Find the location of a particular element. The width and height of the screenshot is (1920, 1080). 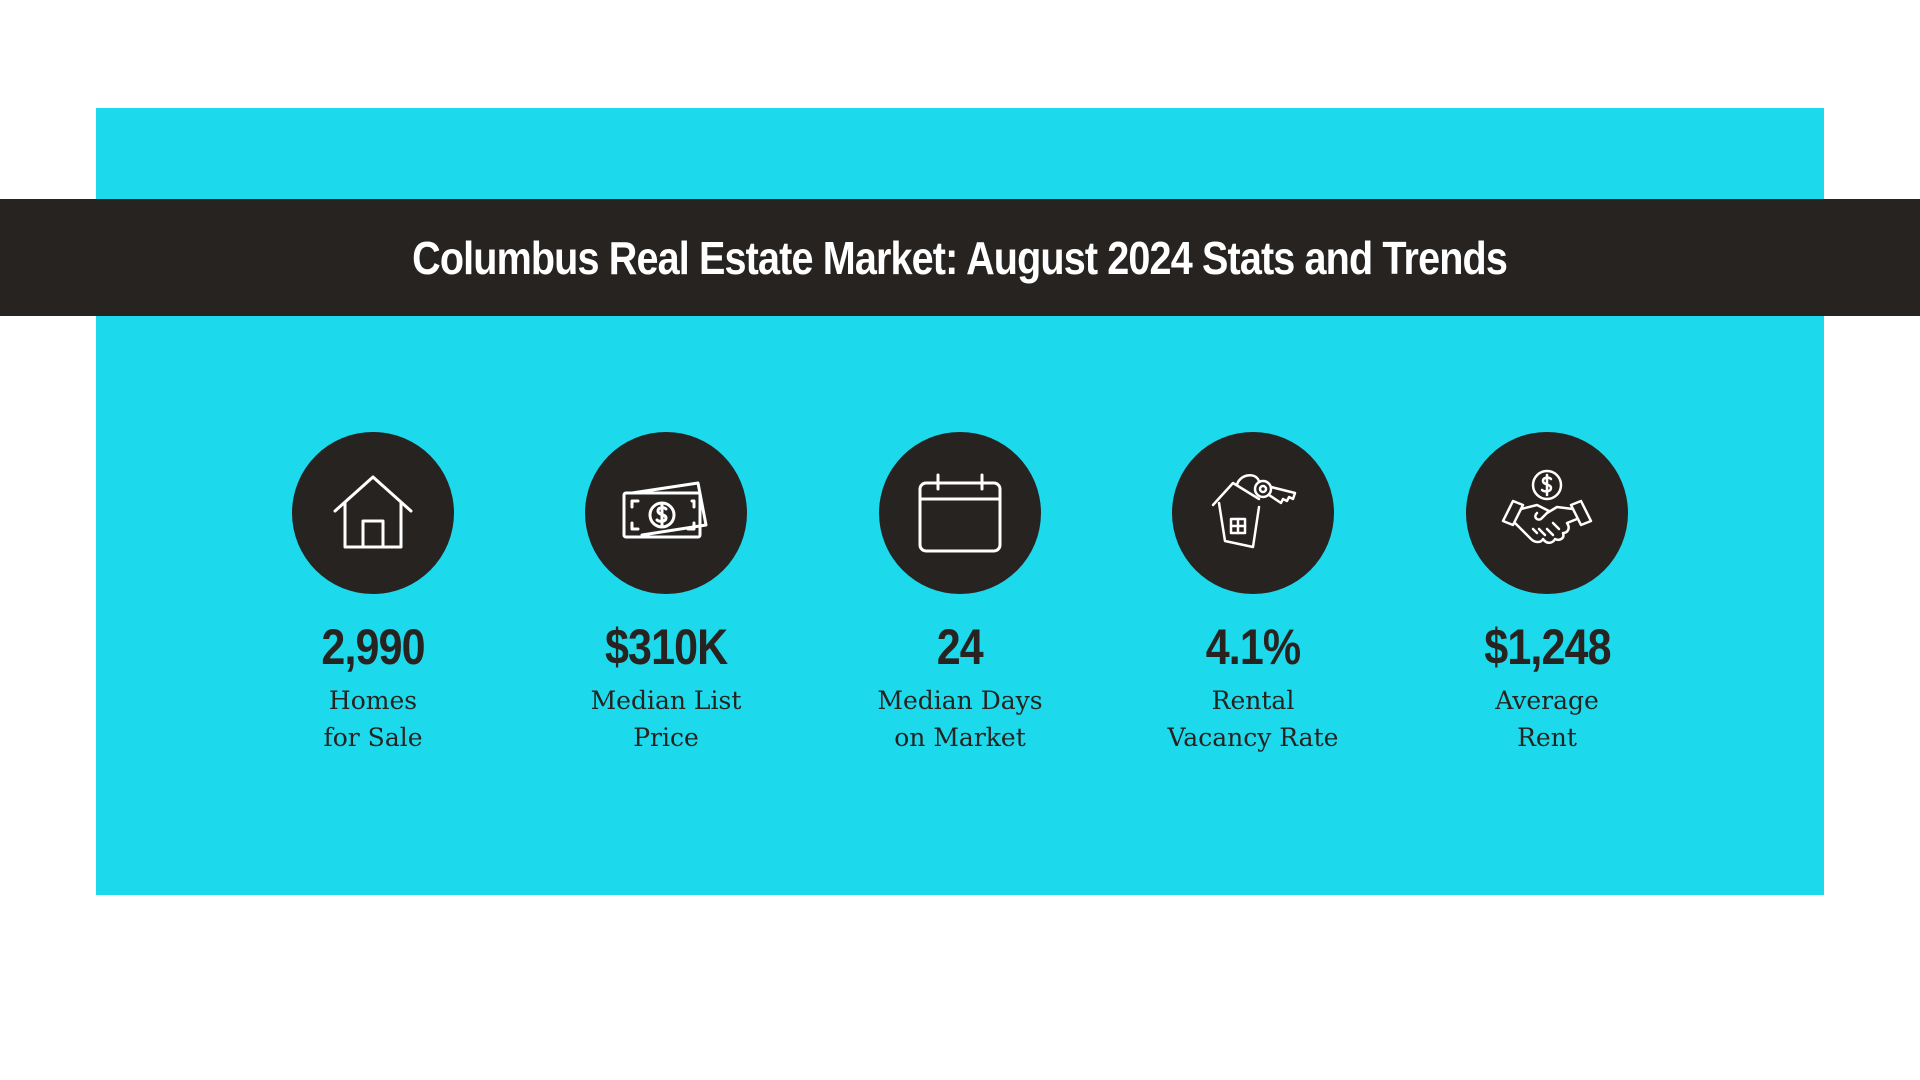

stat-label: Median Days on Market is located at coordinates (960, 719).